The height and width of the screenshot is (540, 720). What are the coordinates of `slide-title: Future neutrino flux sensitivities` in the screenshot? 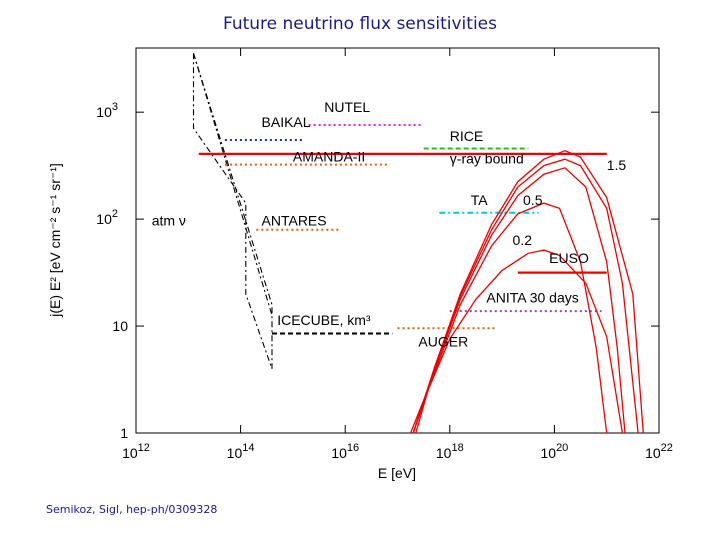 It's located at (359, 24).